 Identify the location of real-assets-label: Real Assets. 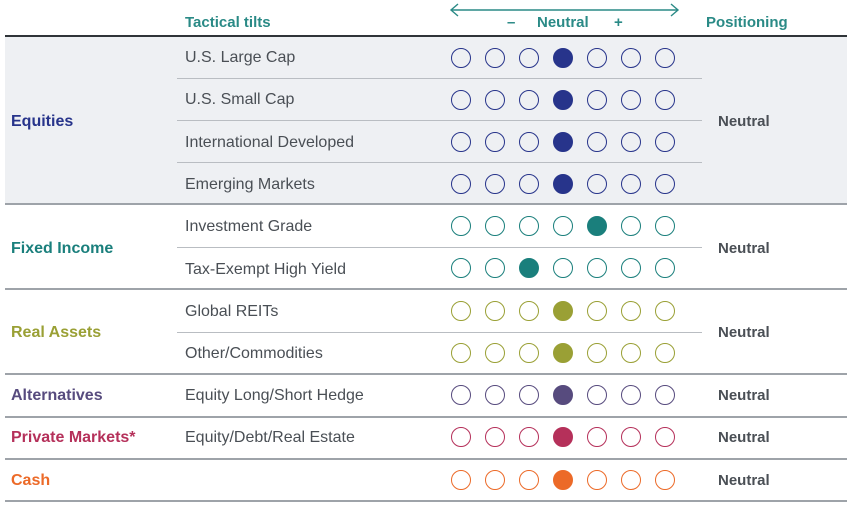
(56, 332).